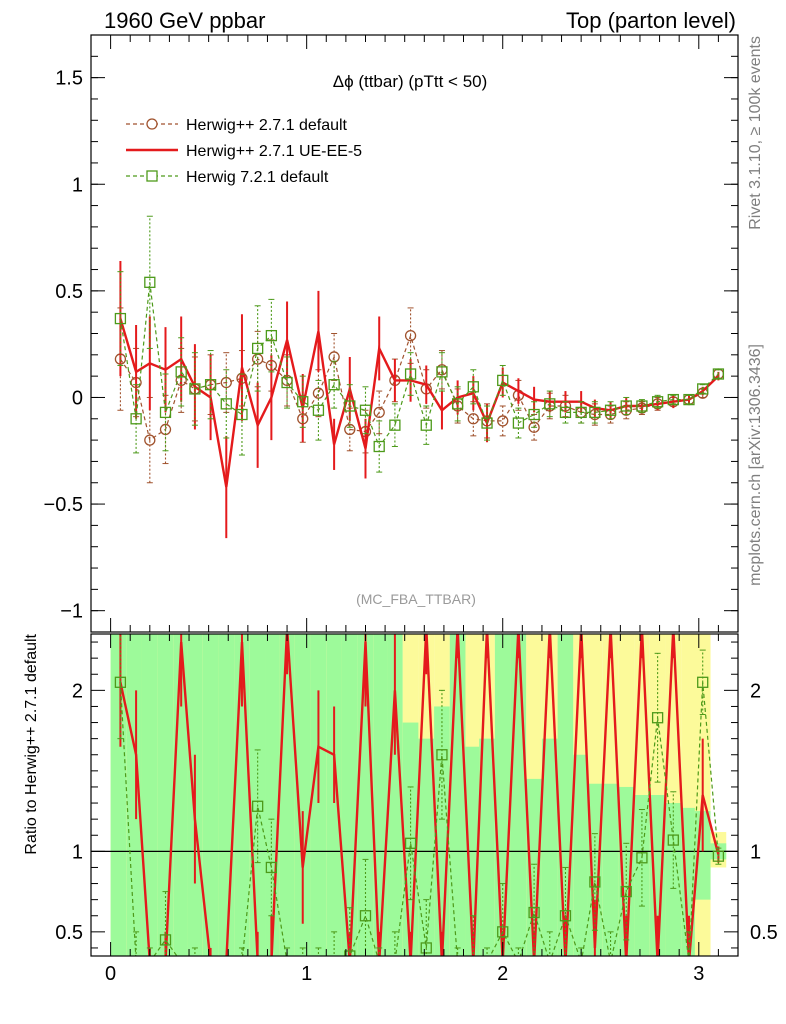 The height and width of the screenshot is (1024, 786). I want to click on ratio-y-tick-label-right: 1, so click(755, 852).